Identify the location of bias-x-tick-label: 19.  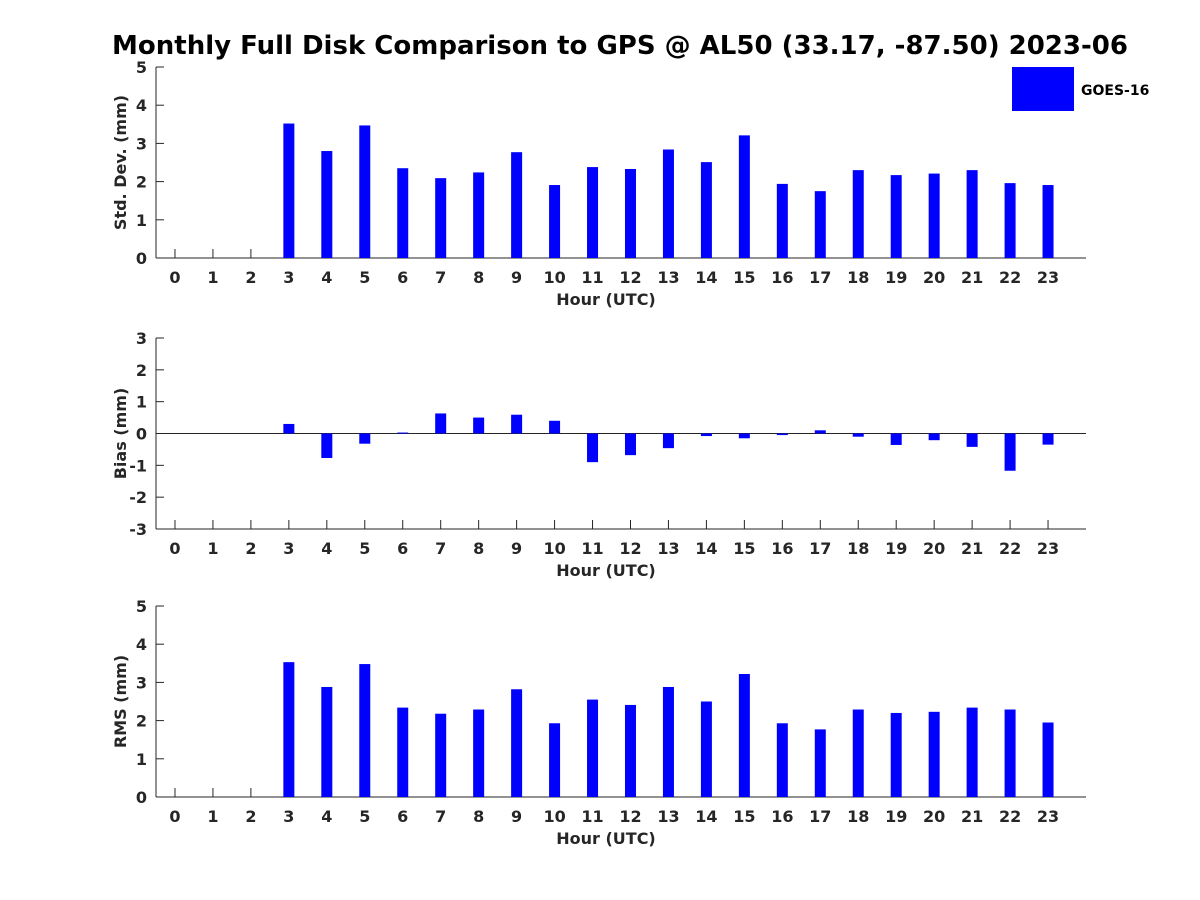
(896, 548).